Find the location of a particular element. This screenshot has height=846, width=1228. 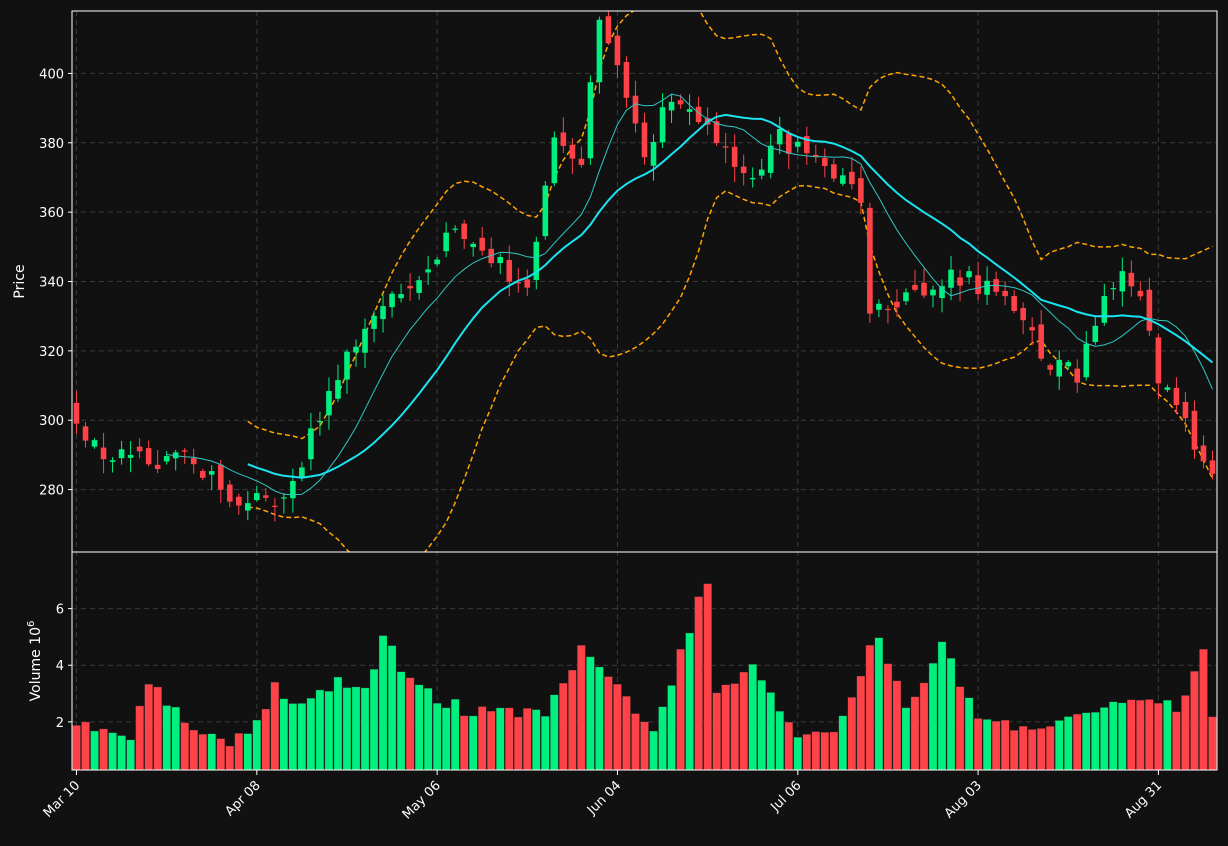

price-tick-label: 320 is located at coordinates (51, 352).